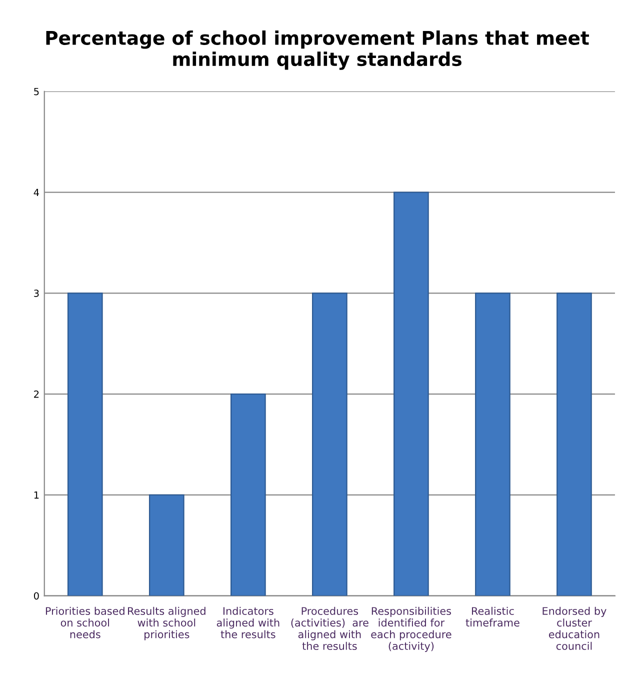 Image resolution: width=634 pixels, height=677 pixels. I want to click on x-tick-label: Responsibilities identified for each procedure (activity), so click(411, 629).